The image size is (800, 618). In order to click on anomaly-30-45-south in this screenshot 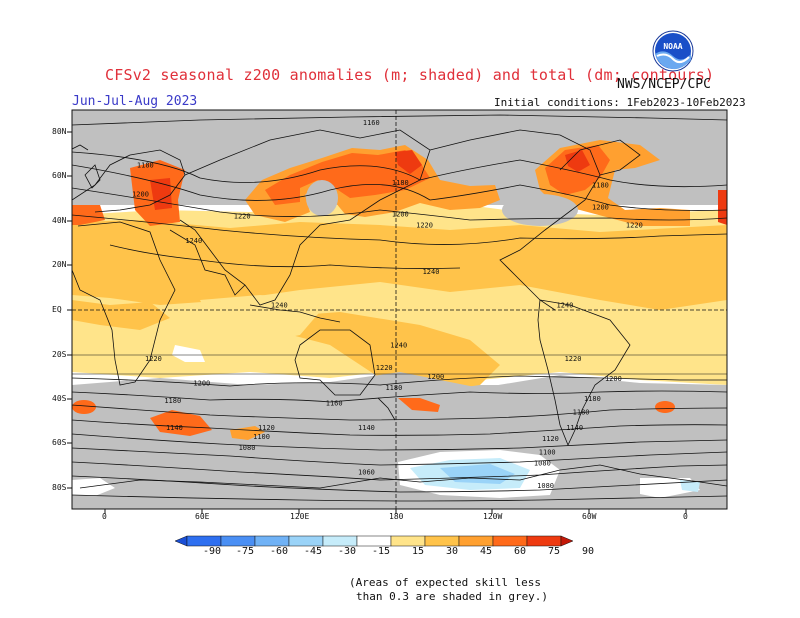, I will do `click(380, 352)`.